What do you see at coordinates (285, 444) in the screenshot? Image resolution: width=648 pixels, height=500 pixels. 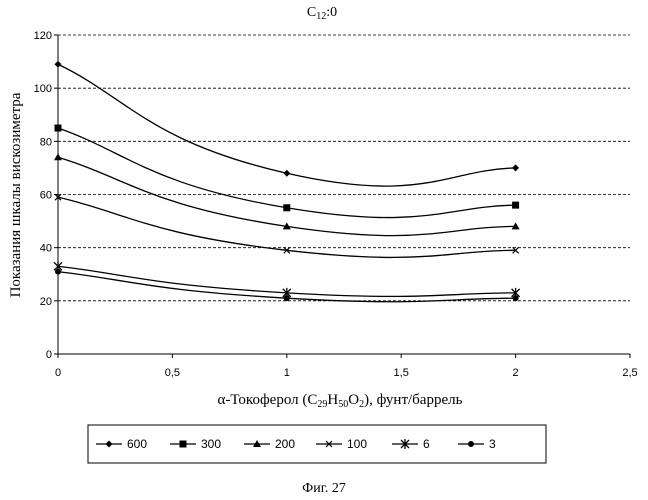 I see `legend-label: 200` at bounding box center [285, 444].